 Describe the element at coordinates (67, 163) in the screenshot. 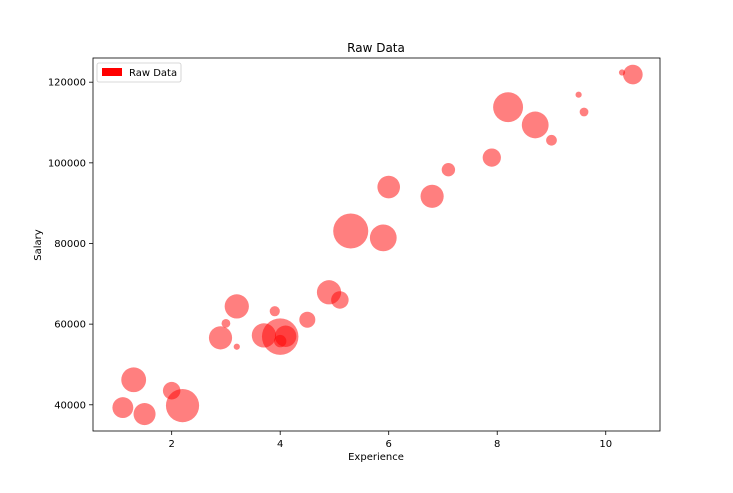

I see `y-tick-label: 100000` at that location.